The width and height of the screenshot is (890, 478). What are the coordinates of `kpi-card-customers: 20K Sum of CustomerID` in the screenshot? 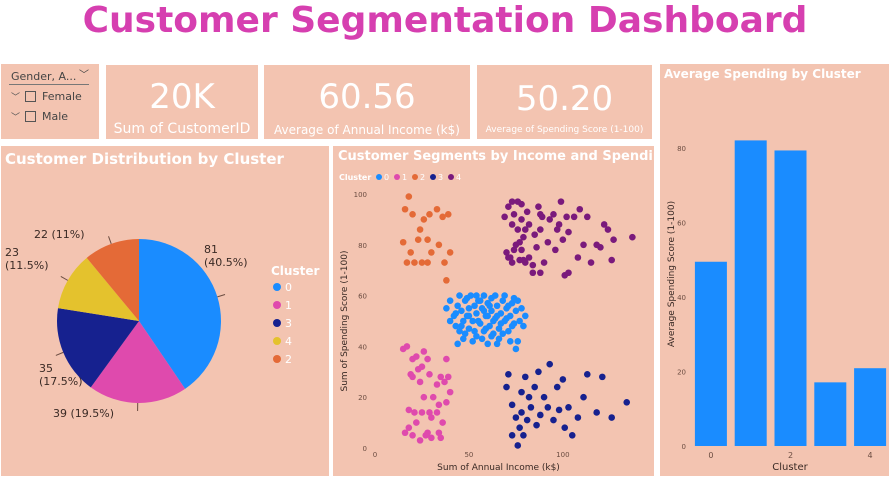 It's located at (182, 102).